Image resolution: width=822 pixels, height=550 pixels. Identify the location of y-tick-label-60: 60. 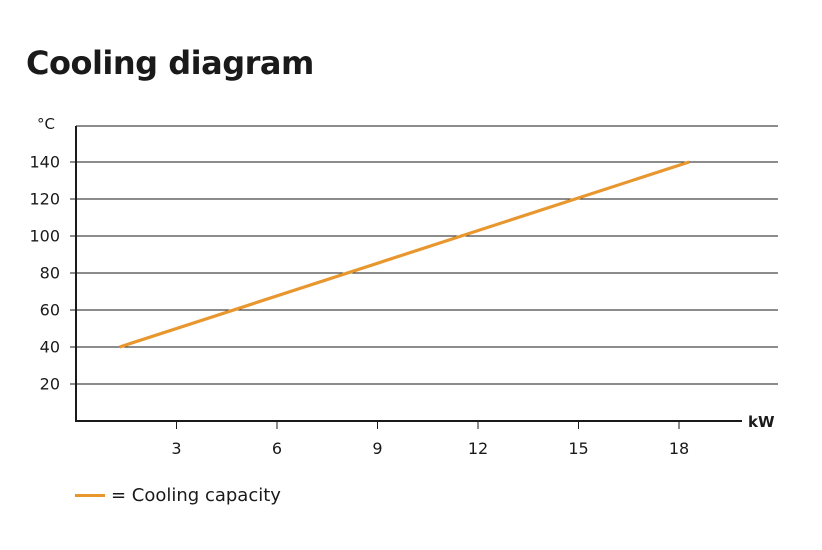
(50, 310).